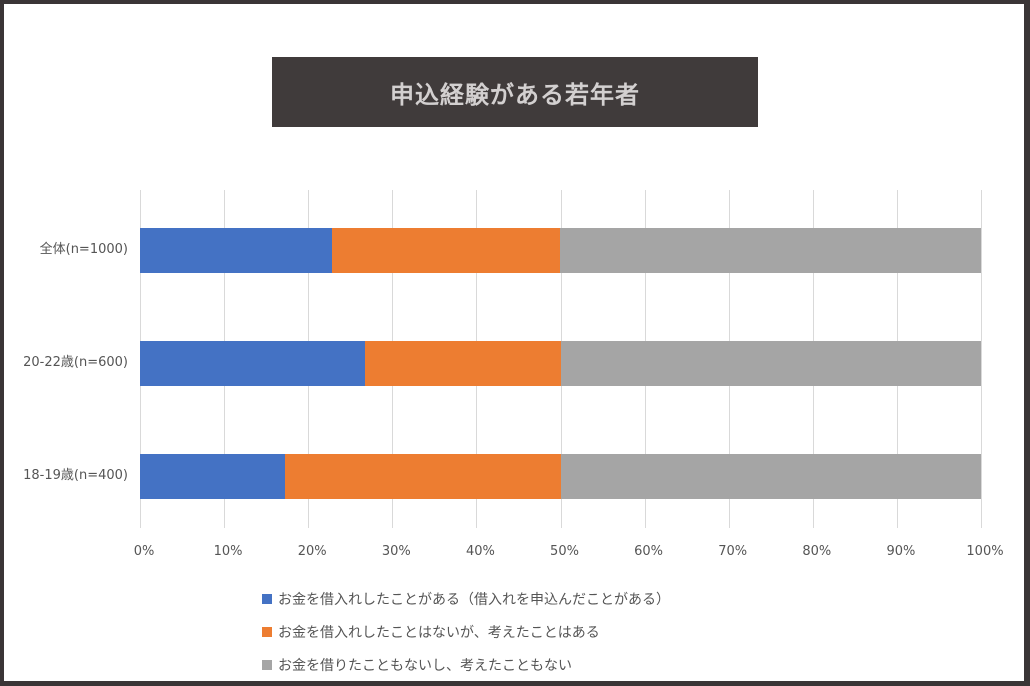  I want to click on x-axis-tick-label: 90%, so click(901, 551).